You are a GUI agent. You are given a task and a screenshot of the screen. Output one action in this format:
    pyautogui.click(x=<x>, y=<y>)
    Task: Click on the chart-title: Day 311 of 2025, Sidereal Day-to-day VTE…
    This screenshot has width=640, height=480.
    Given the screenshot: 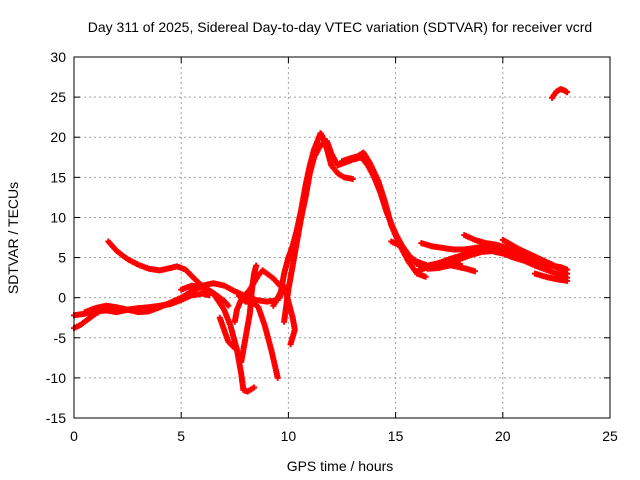 What is the action you would take?
    pyautogui.click(x=340, y=27)
    